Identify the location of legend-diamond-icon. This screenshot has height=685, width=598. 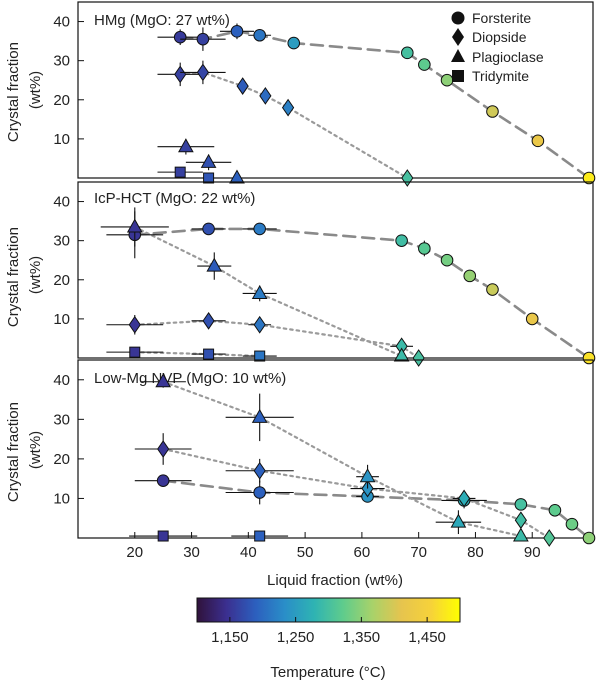
(458, 37).